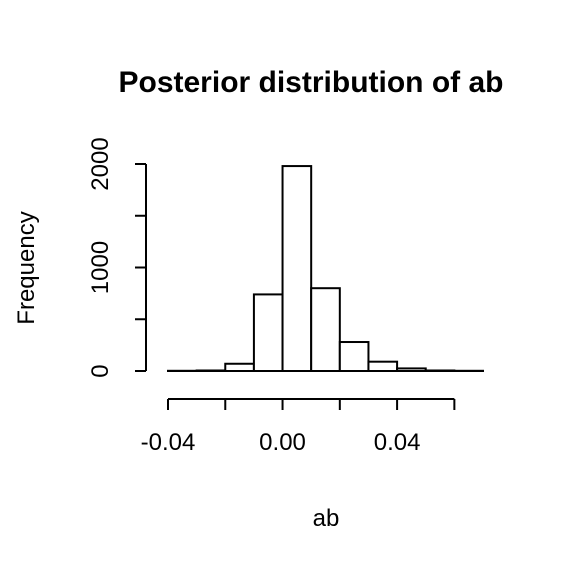  Describe the element at coordinates (100, 163) in the screenshot. I see `y-tick-label: 2000` at that location.